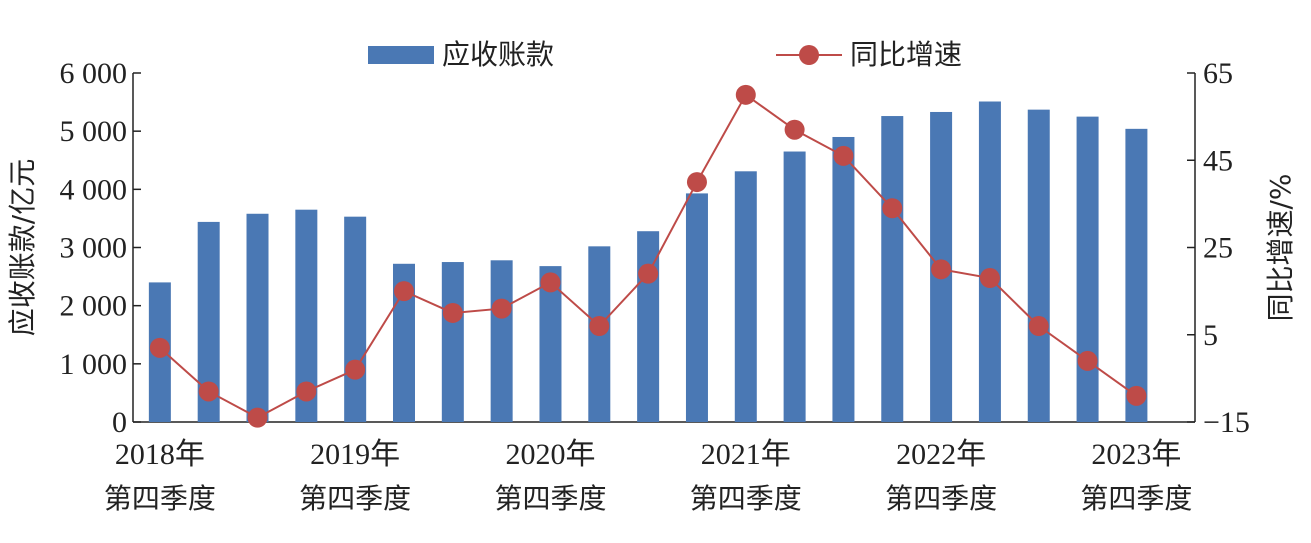 The width and height of the screenshot is (1311, 543). Describe the element at coordinates (1280, 247) in the screenshot. I see `y-right-axis-title: 同比增速/%` at that location.